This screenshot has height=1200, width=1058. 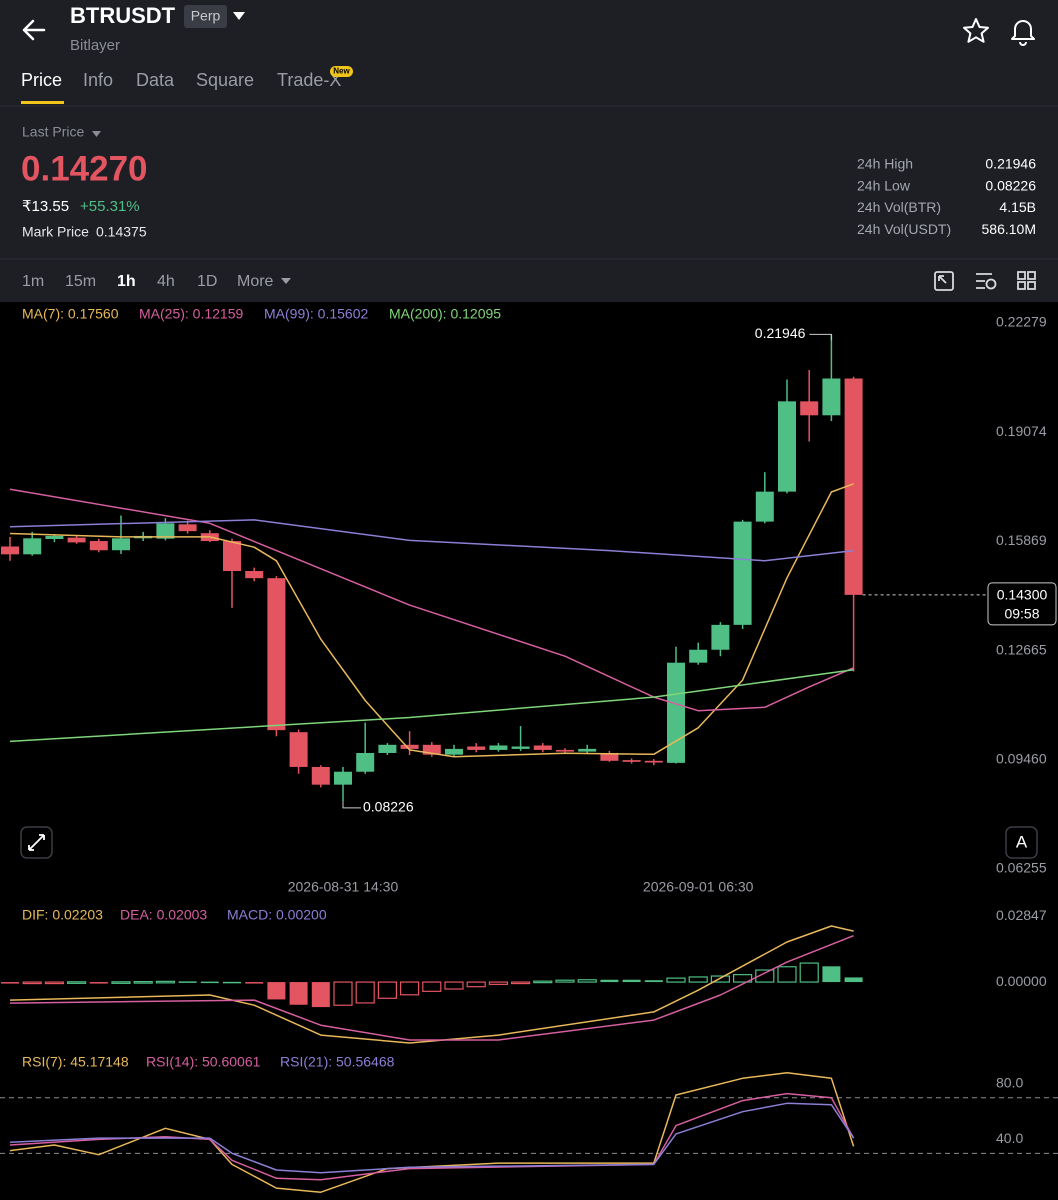 What do you see at coordinates (41, 80) in the screenshot?
I see `tab: Price` at bounding box center [41, 80].